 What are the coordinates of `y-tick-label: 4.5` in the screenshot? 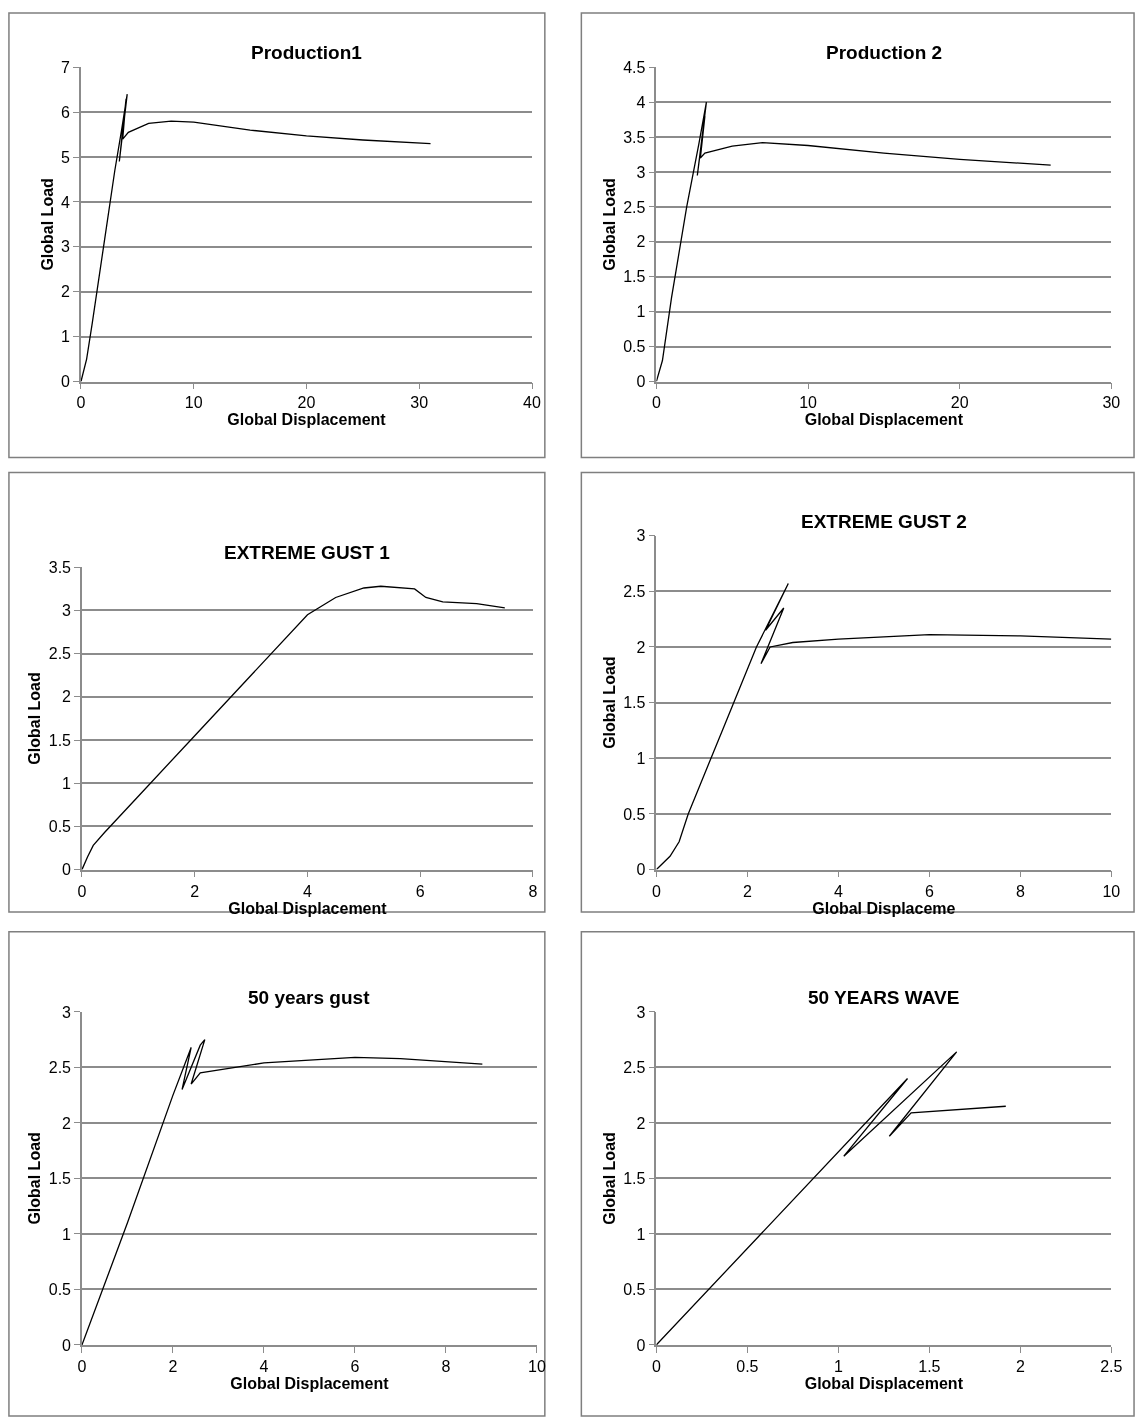 It's located at (634, 67).